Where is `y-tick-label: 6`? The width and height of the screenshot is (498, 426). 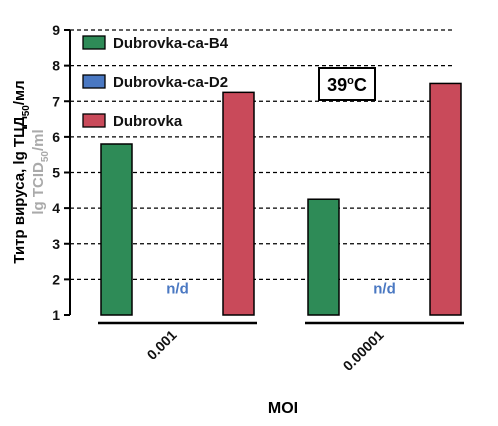 y-tick-label: 6 is located at coordinates (56, 137).